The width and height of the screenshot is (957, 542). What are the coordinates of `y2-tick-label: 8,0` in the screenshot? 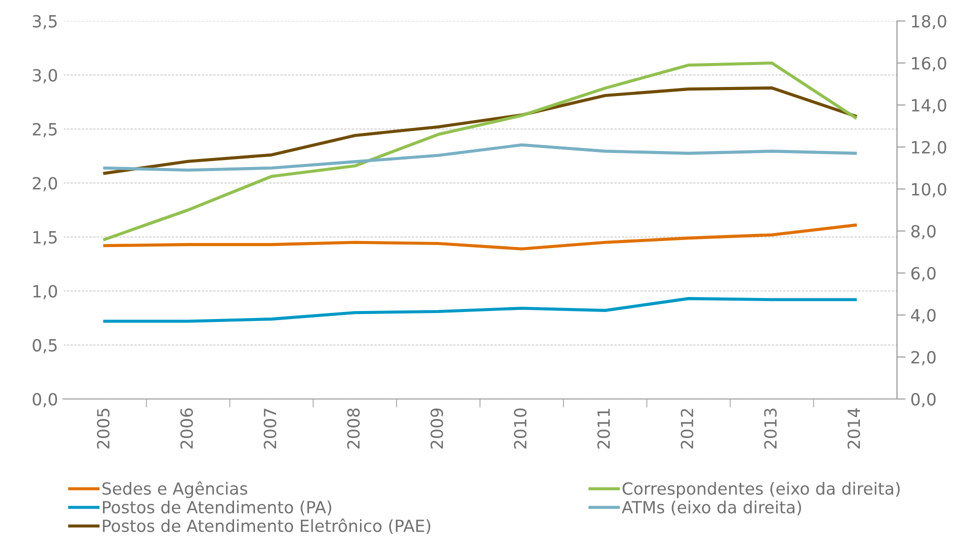 It's located at (923, 232).